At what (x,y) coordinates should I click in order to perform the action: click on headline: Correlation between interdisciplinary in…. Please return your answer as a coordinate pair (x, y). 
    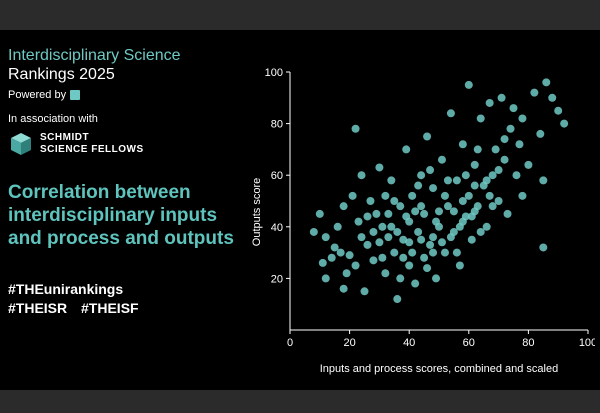
    Looking at the image, I should click on (121, 215).